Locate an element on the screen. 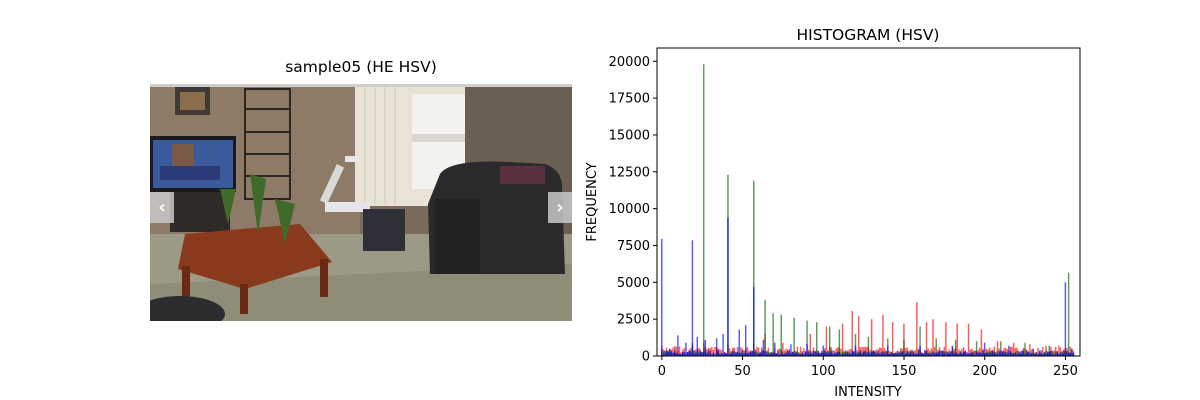  y-tick-label: 7500 is located at coordinates (633, 246).